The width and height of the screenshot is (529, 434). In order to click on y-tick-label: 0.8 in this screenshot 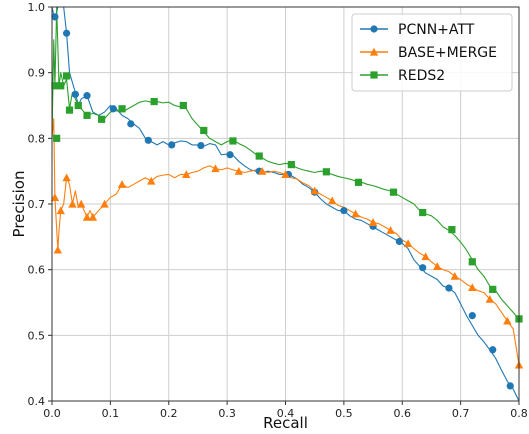, I will do `click(37, 138)`.